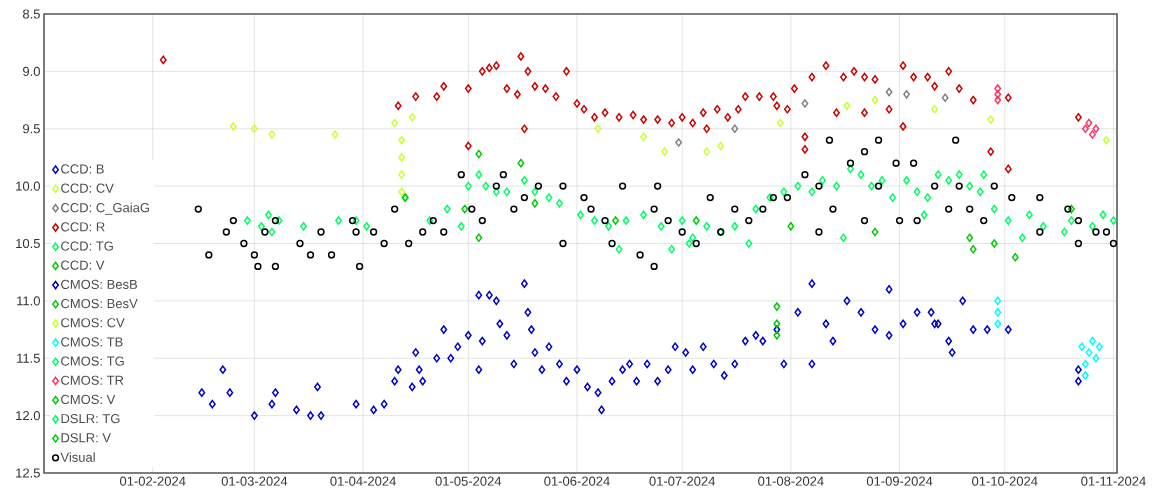 The height and width of the screenshot is (497, 1159). What do you see at coordinates (99, 284) in the screenshot?
I see `legend-label: CMOS: BesB` at bounding box center [99, 284].